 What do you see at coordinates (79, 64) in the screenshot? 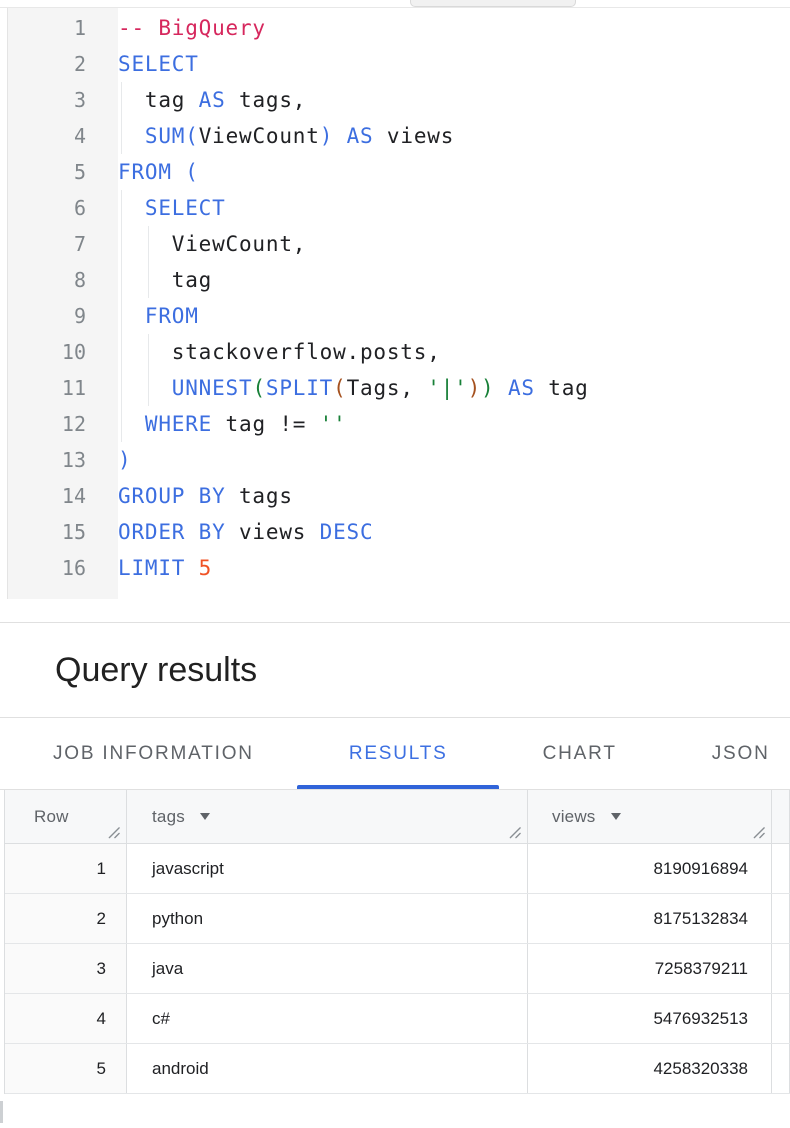
I see `line-number: 2` at bounding box center [79, 64].